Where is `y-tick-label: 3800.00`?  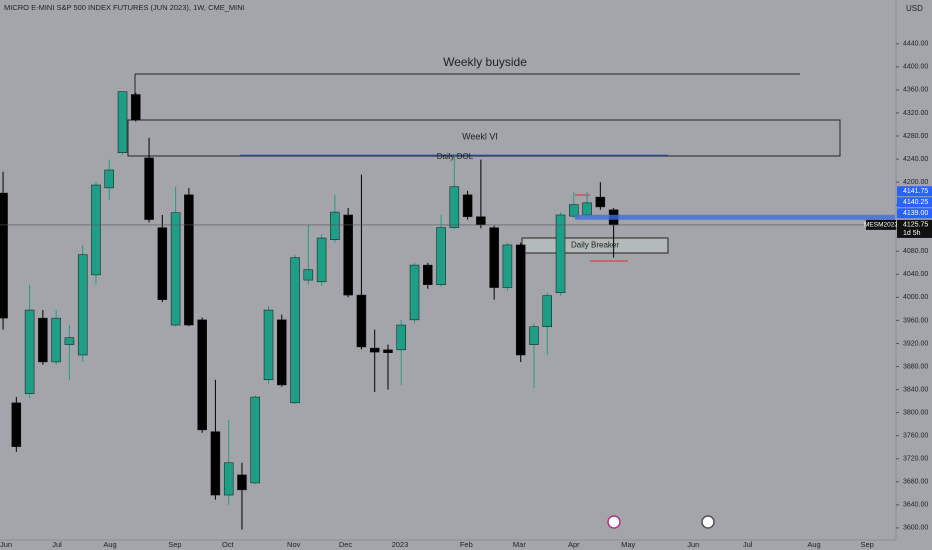
y-tick-label: 3800.00 is located at coordinates (915, 412).